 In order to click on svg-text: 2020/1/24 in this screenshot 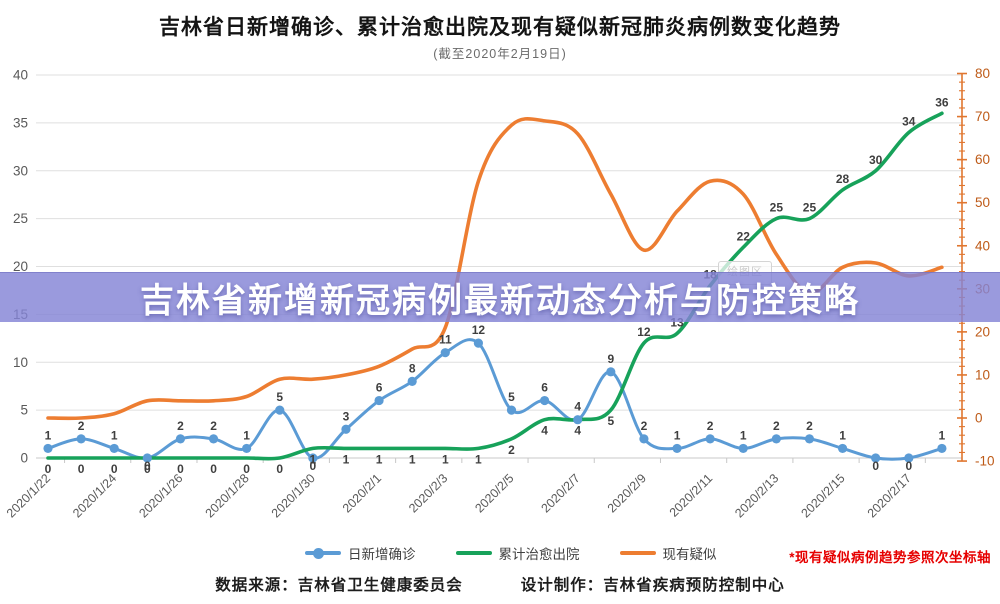, I will do `click(94, 495)`.